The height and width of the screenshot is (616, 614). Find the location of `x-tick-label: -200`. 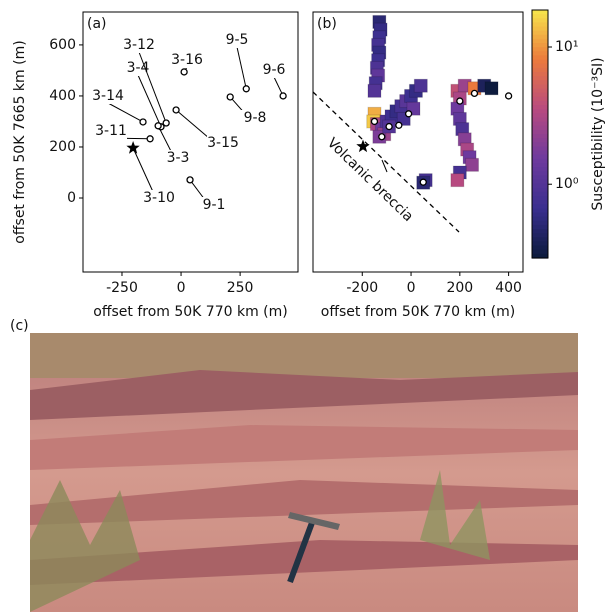

x-tick-label: -200 is located at coordinates (362, 288).